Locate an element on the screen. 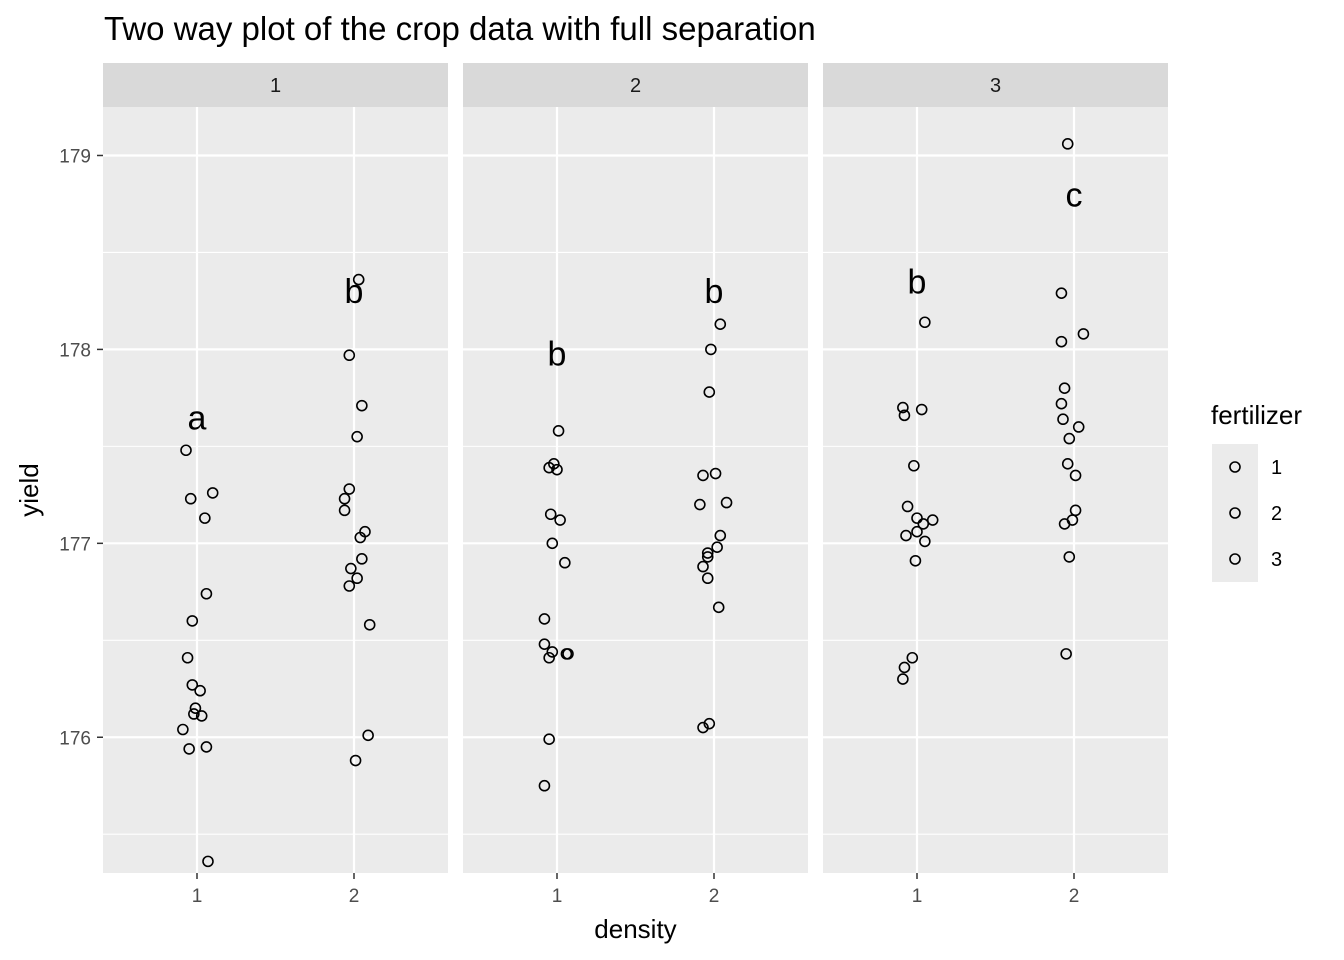 Image resolution: width=1344 pixels, height=960 pixels. y-tick-label: 177 is located at coordinates (75, 544).